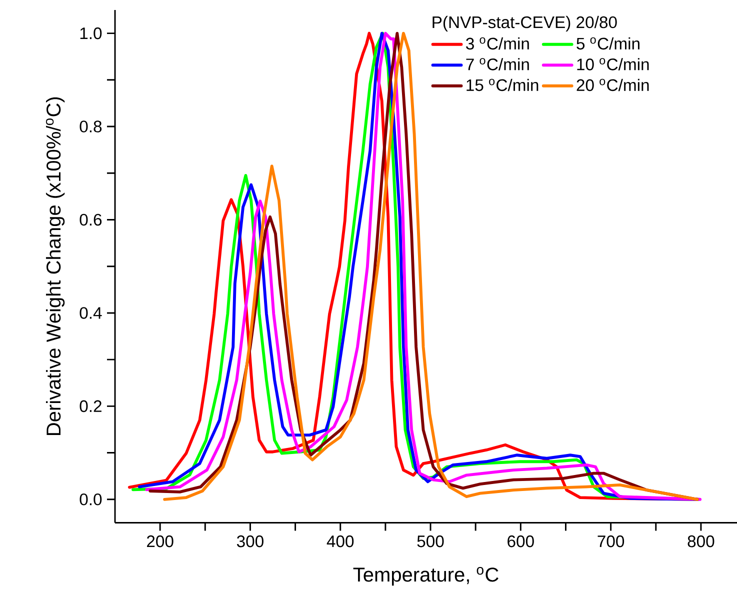 The height and width of the screenshot is (602, 737). Describe the element at coordinates (91, 220) in the screenshot. I see `y-tick-label: 0.6` at that location.